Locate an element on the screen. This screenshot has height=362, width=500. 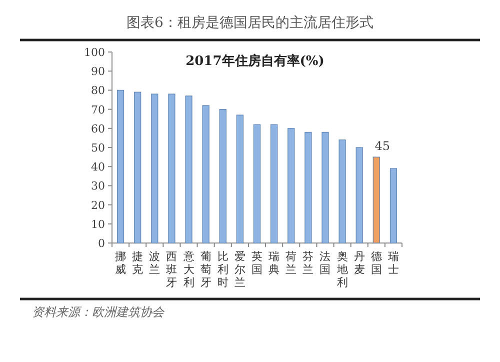
x-tick-label: 捷克 is located at coordinates (138, 263).